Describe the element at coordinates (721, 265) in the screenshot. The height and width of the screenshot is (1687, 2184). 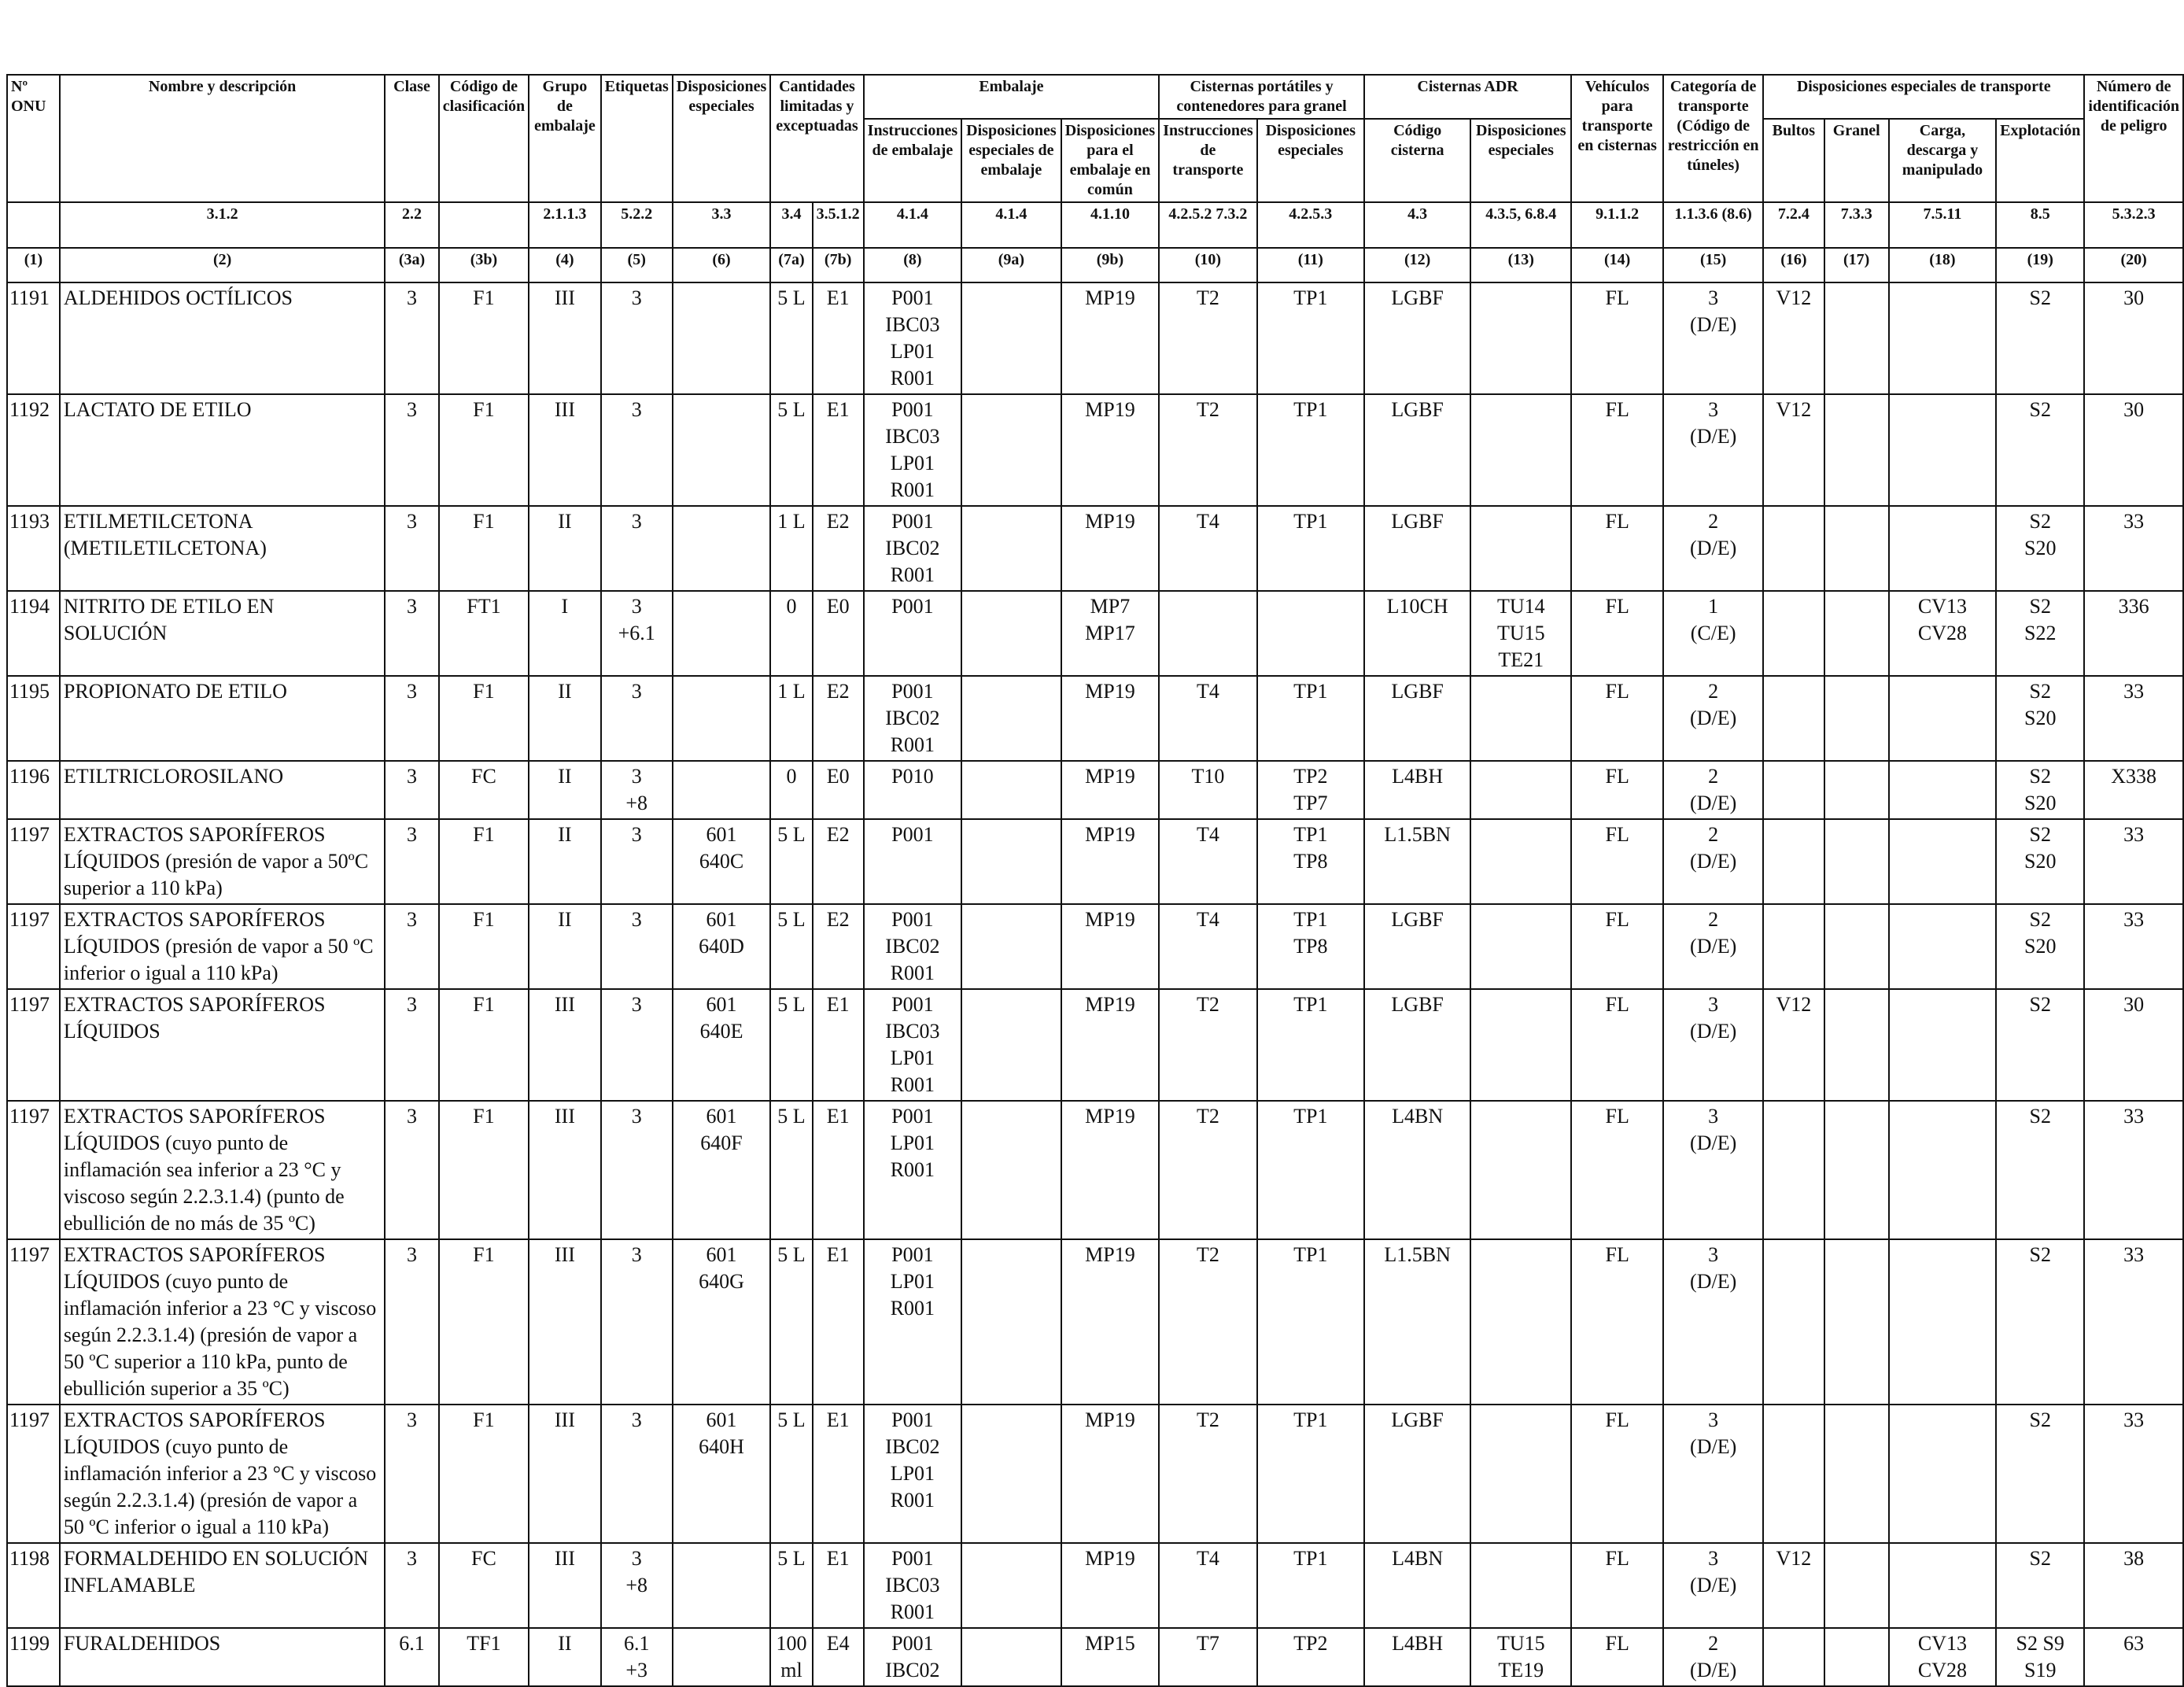
I see `column-number: (6)` at that location.